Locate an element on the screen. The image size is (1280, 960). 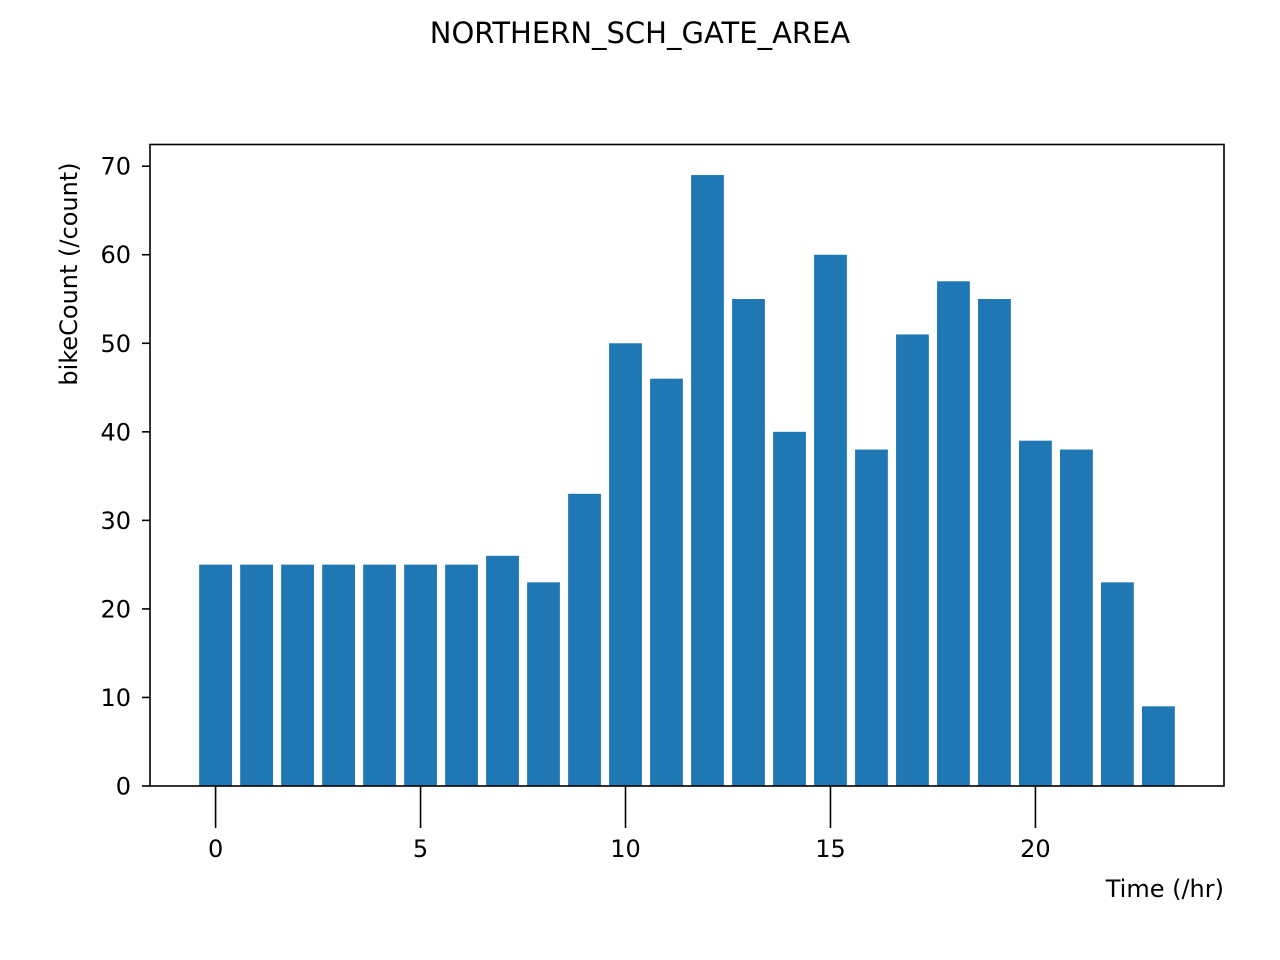
x-tick-label: 5 is located at coordinates (420, 849).